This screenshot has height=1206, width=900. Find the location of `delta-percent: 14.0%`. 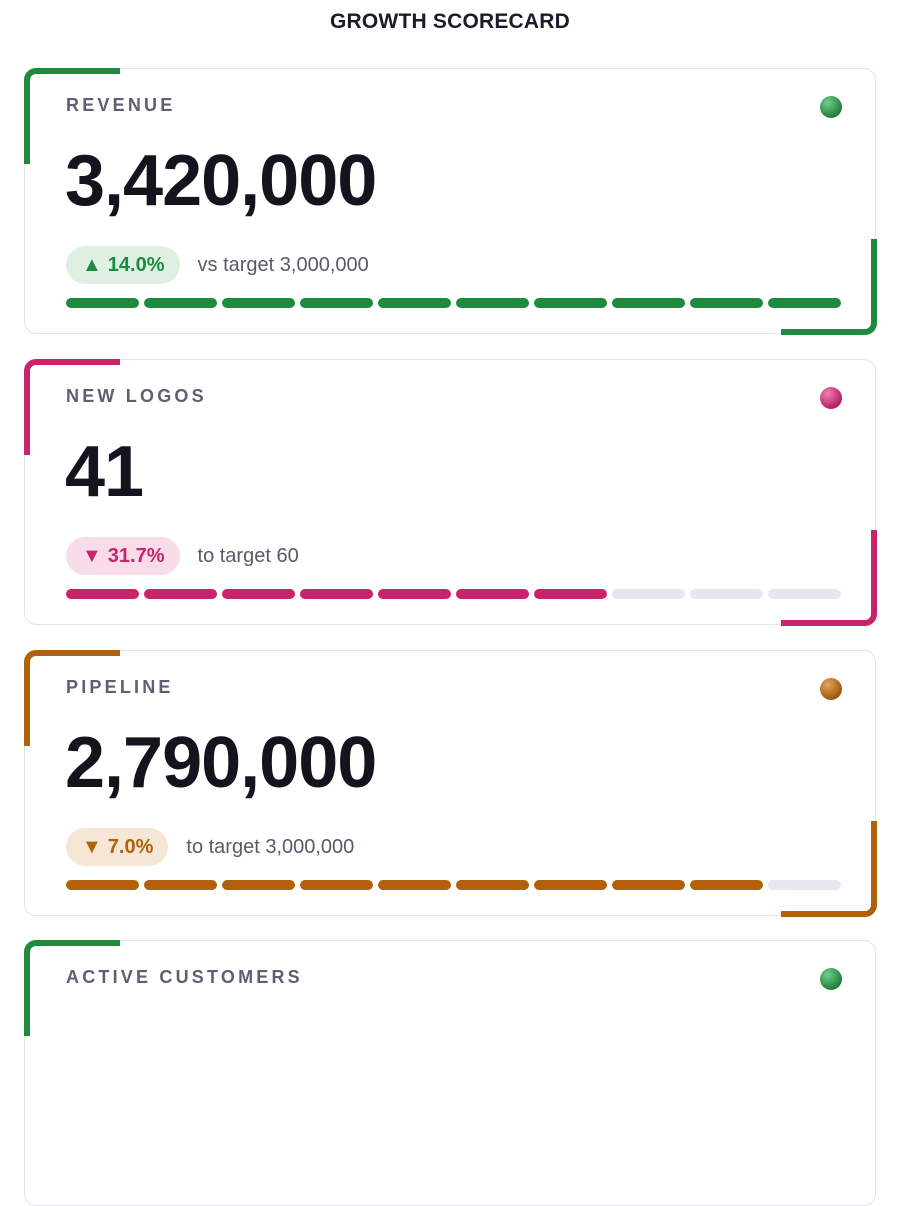

delta-percent: 14.0% is located at coordinates (136, 265).